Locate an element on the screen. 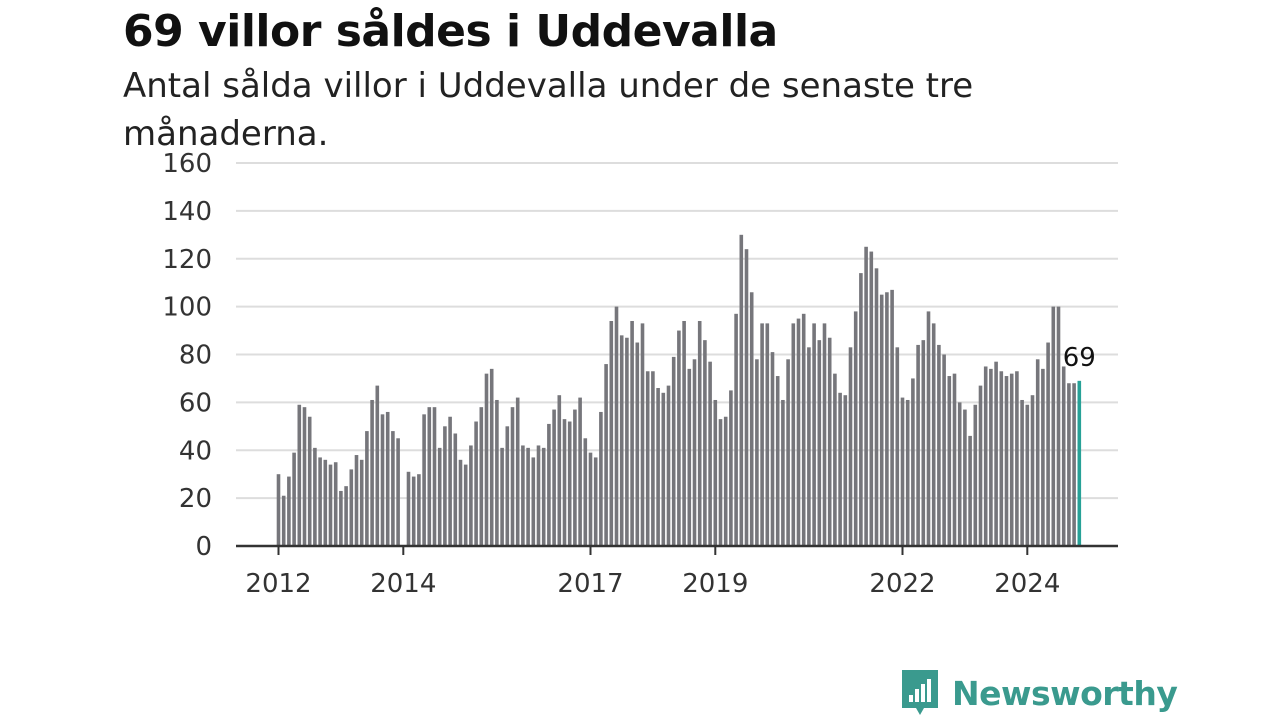 Image resolution: width=1280 pixels, height=720 pixels. x-tick-label: 2019 is located at coordinates (715, 584).